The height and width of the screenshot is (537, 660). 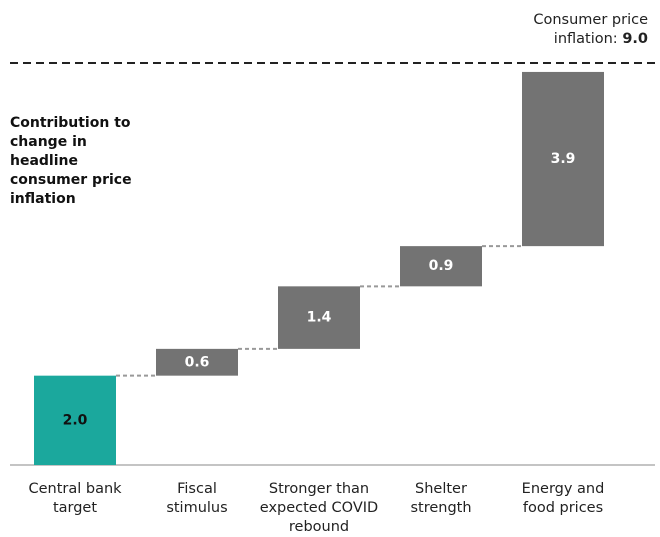 I want to click on value-label: 0.9, so click(x=441, y=266).